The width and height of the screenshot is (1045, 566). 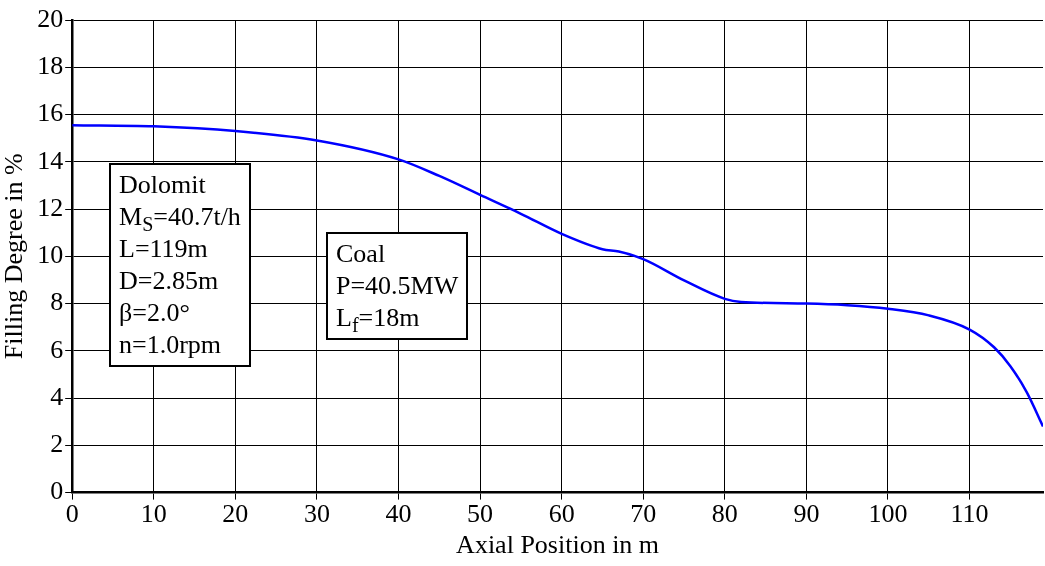 What do you see at coordinates (57, 302) in the screenshot?
I see `y-tick-label: 8` at bounding box center [57, 302].